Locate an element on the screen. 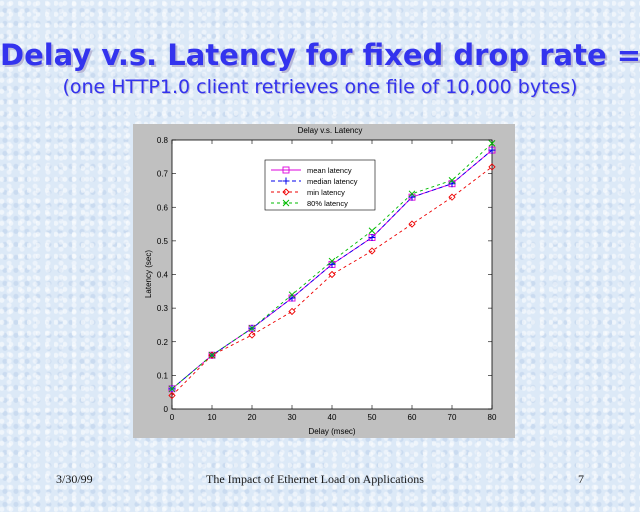 This screenshot has height=512, width=640. x-tick-label: 60 is located at coordinates (412, 417).